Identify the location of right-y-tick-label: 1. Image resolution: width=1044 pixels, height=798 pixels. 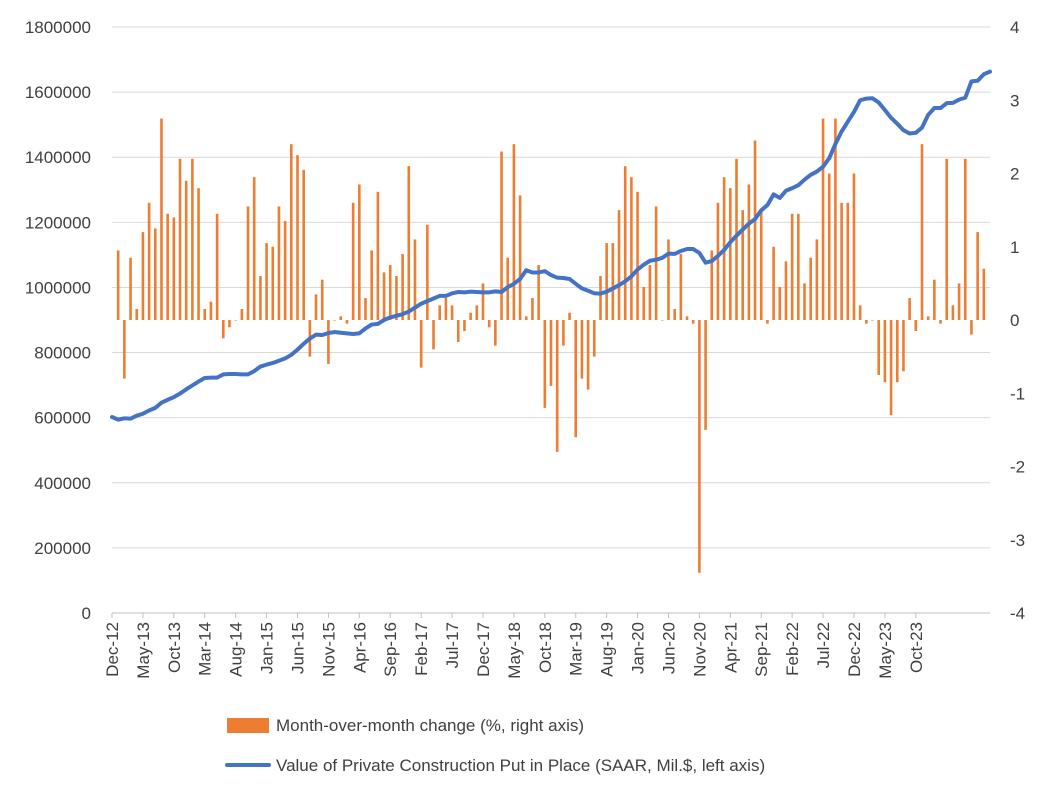
(1014, 247).